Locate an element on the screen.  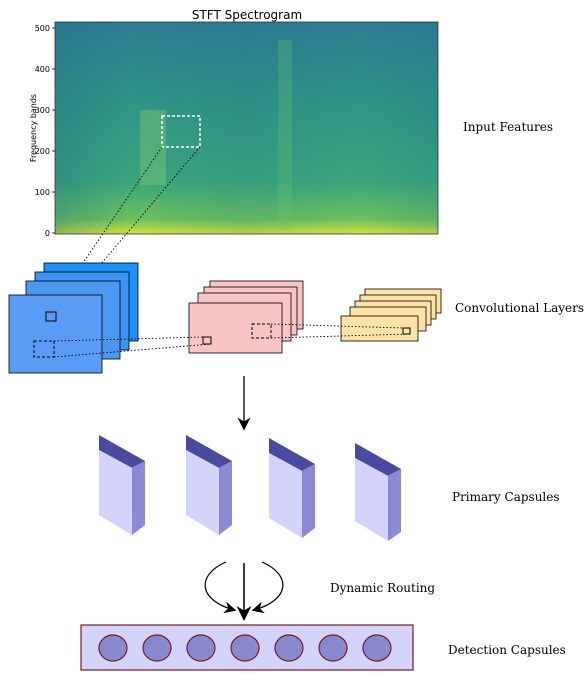
label-detection-capsules: Detection Capsules is located at coordinates (507, 650).